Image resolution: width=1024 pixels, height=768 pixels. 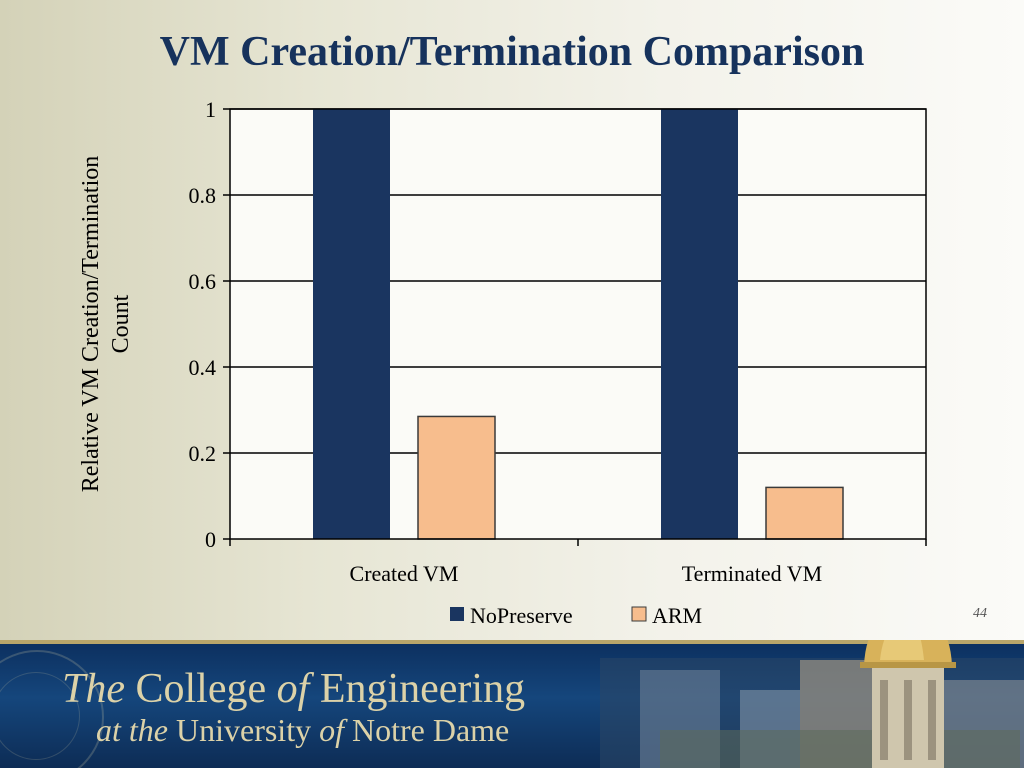 I want to click on y-tick-labels: 0 0.2 0.4 0.6 0.8 1, so click(x=203, y=324).